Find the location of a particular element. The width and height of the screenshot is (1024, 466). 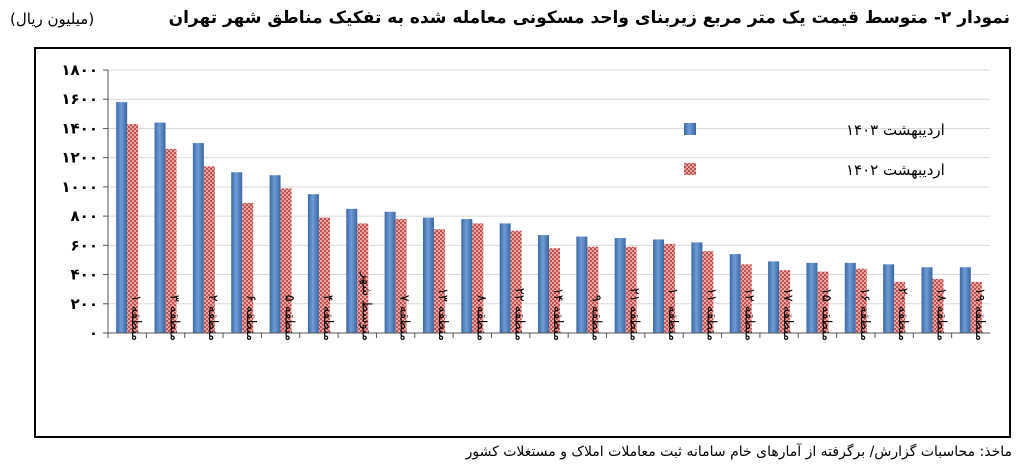

y-tick-label: ۱۰۰۰ is located at coordinates (79, 187).